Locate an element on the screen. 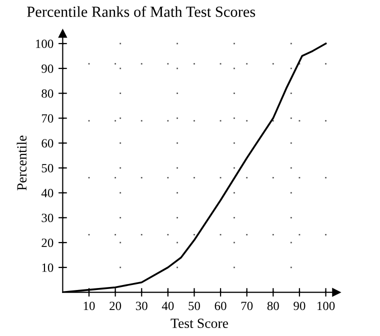 This screenshot has width=380, height=336. y-tick-label: 10 is located at coordinates (48, 267).